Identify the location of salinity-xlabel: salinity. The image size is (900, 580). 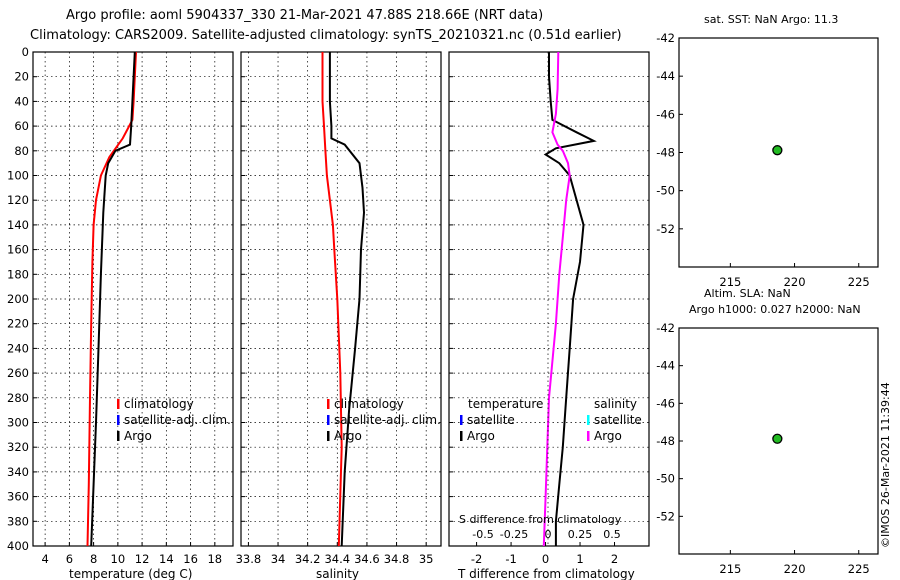
(337, 573).